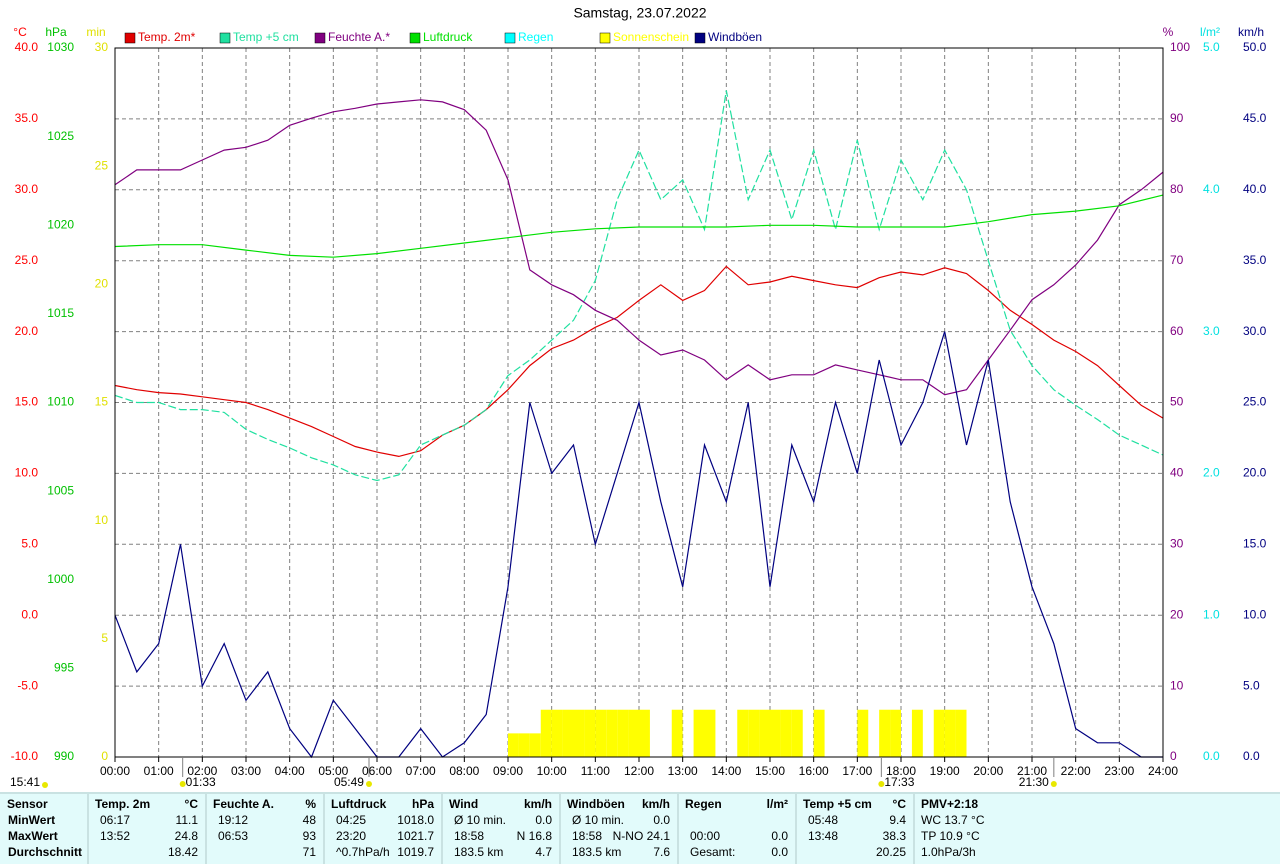 The height and width of the screenshot is (864, 1280). Describe the element at coordinates (1076, 771) in the screenshot. I see `x-tick-label: 22:00` at that location.